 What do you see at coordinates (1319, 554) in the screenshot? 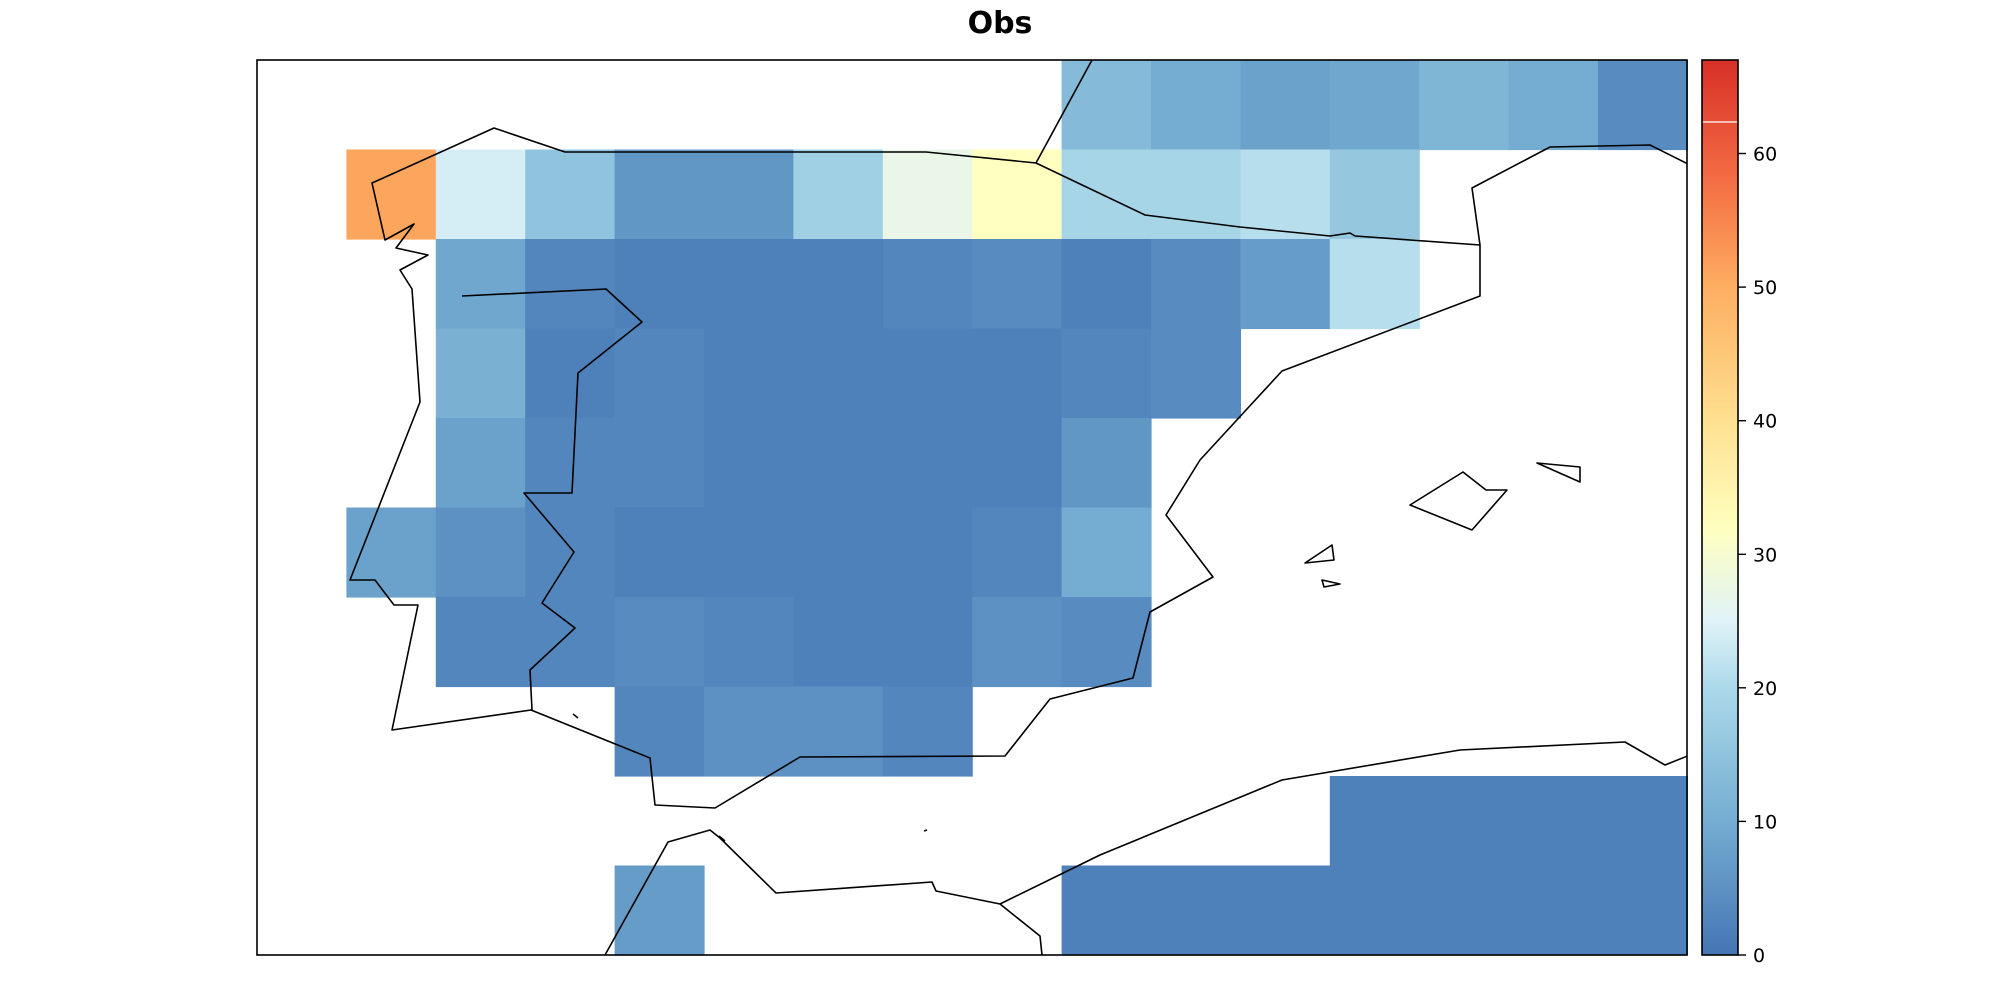
I see `ibiza-island` at bounding box center [1319, 554].